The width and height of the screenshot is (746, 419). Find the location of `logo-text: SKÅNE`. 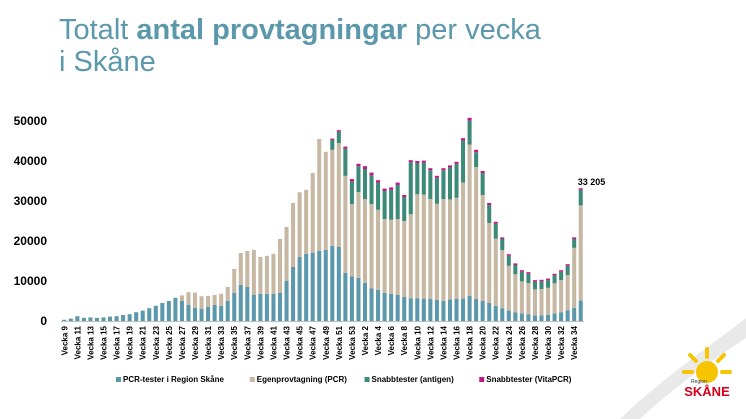

logo-text: SKÅNE is located at coordinates (707, 391).